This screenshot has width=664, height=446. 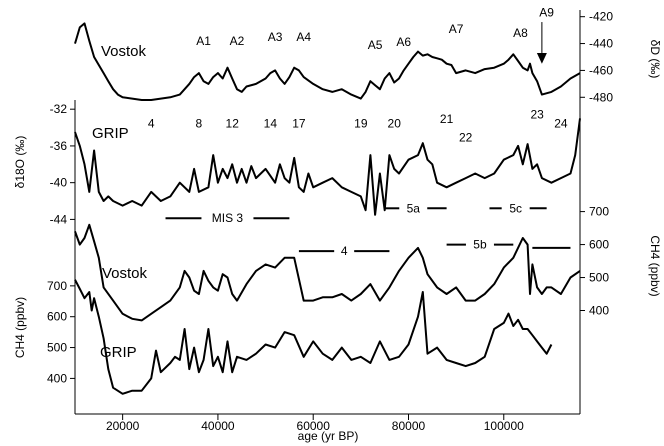 I want to click on series-label-grip-d18o: GRIP, so click(x=110, y=133).